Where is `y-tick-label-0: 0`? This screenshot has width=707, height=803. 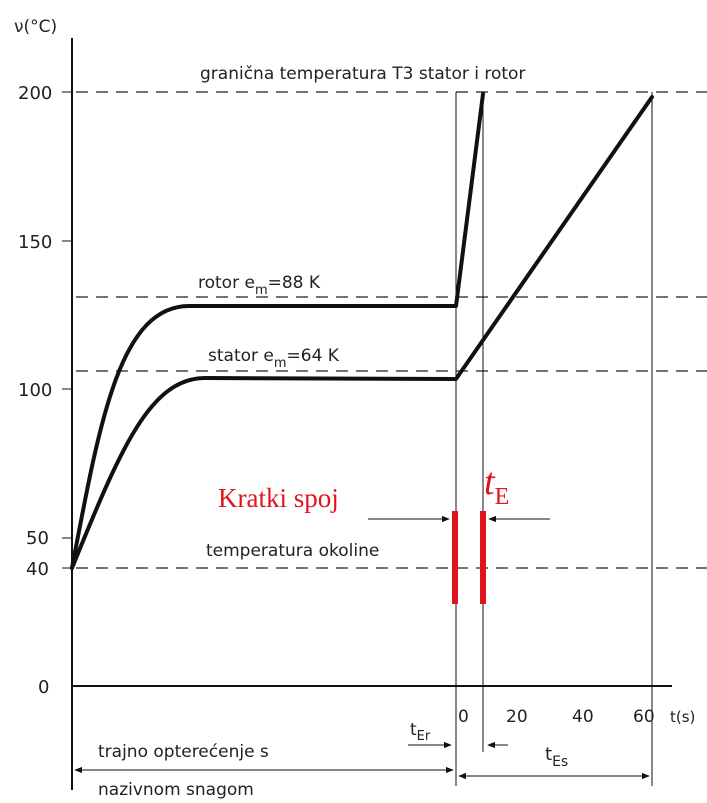
y-tick-label-0: 0 is located at coordinates (43, 687).